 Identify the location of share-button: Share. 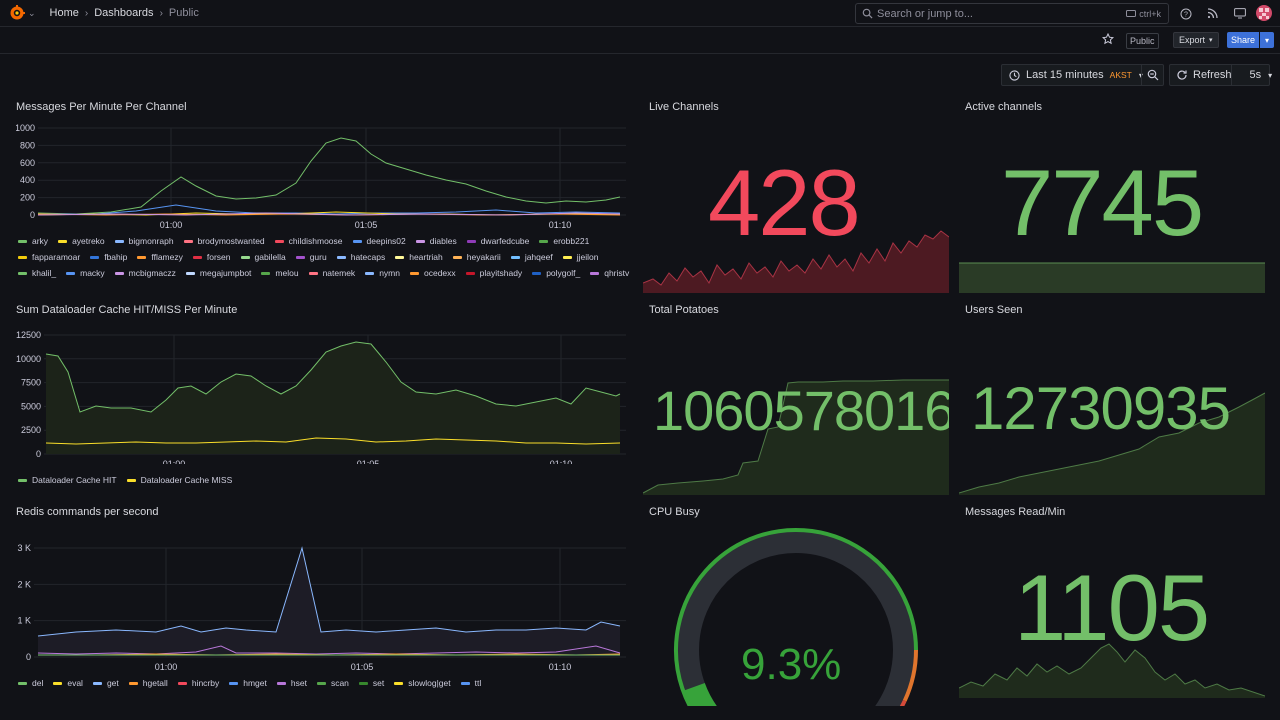
(1243, 40).